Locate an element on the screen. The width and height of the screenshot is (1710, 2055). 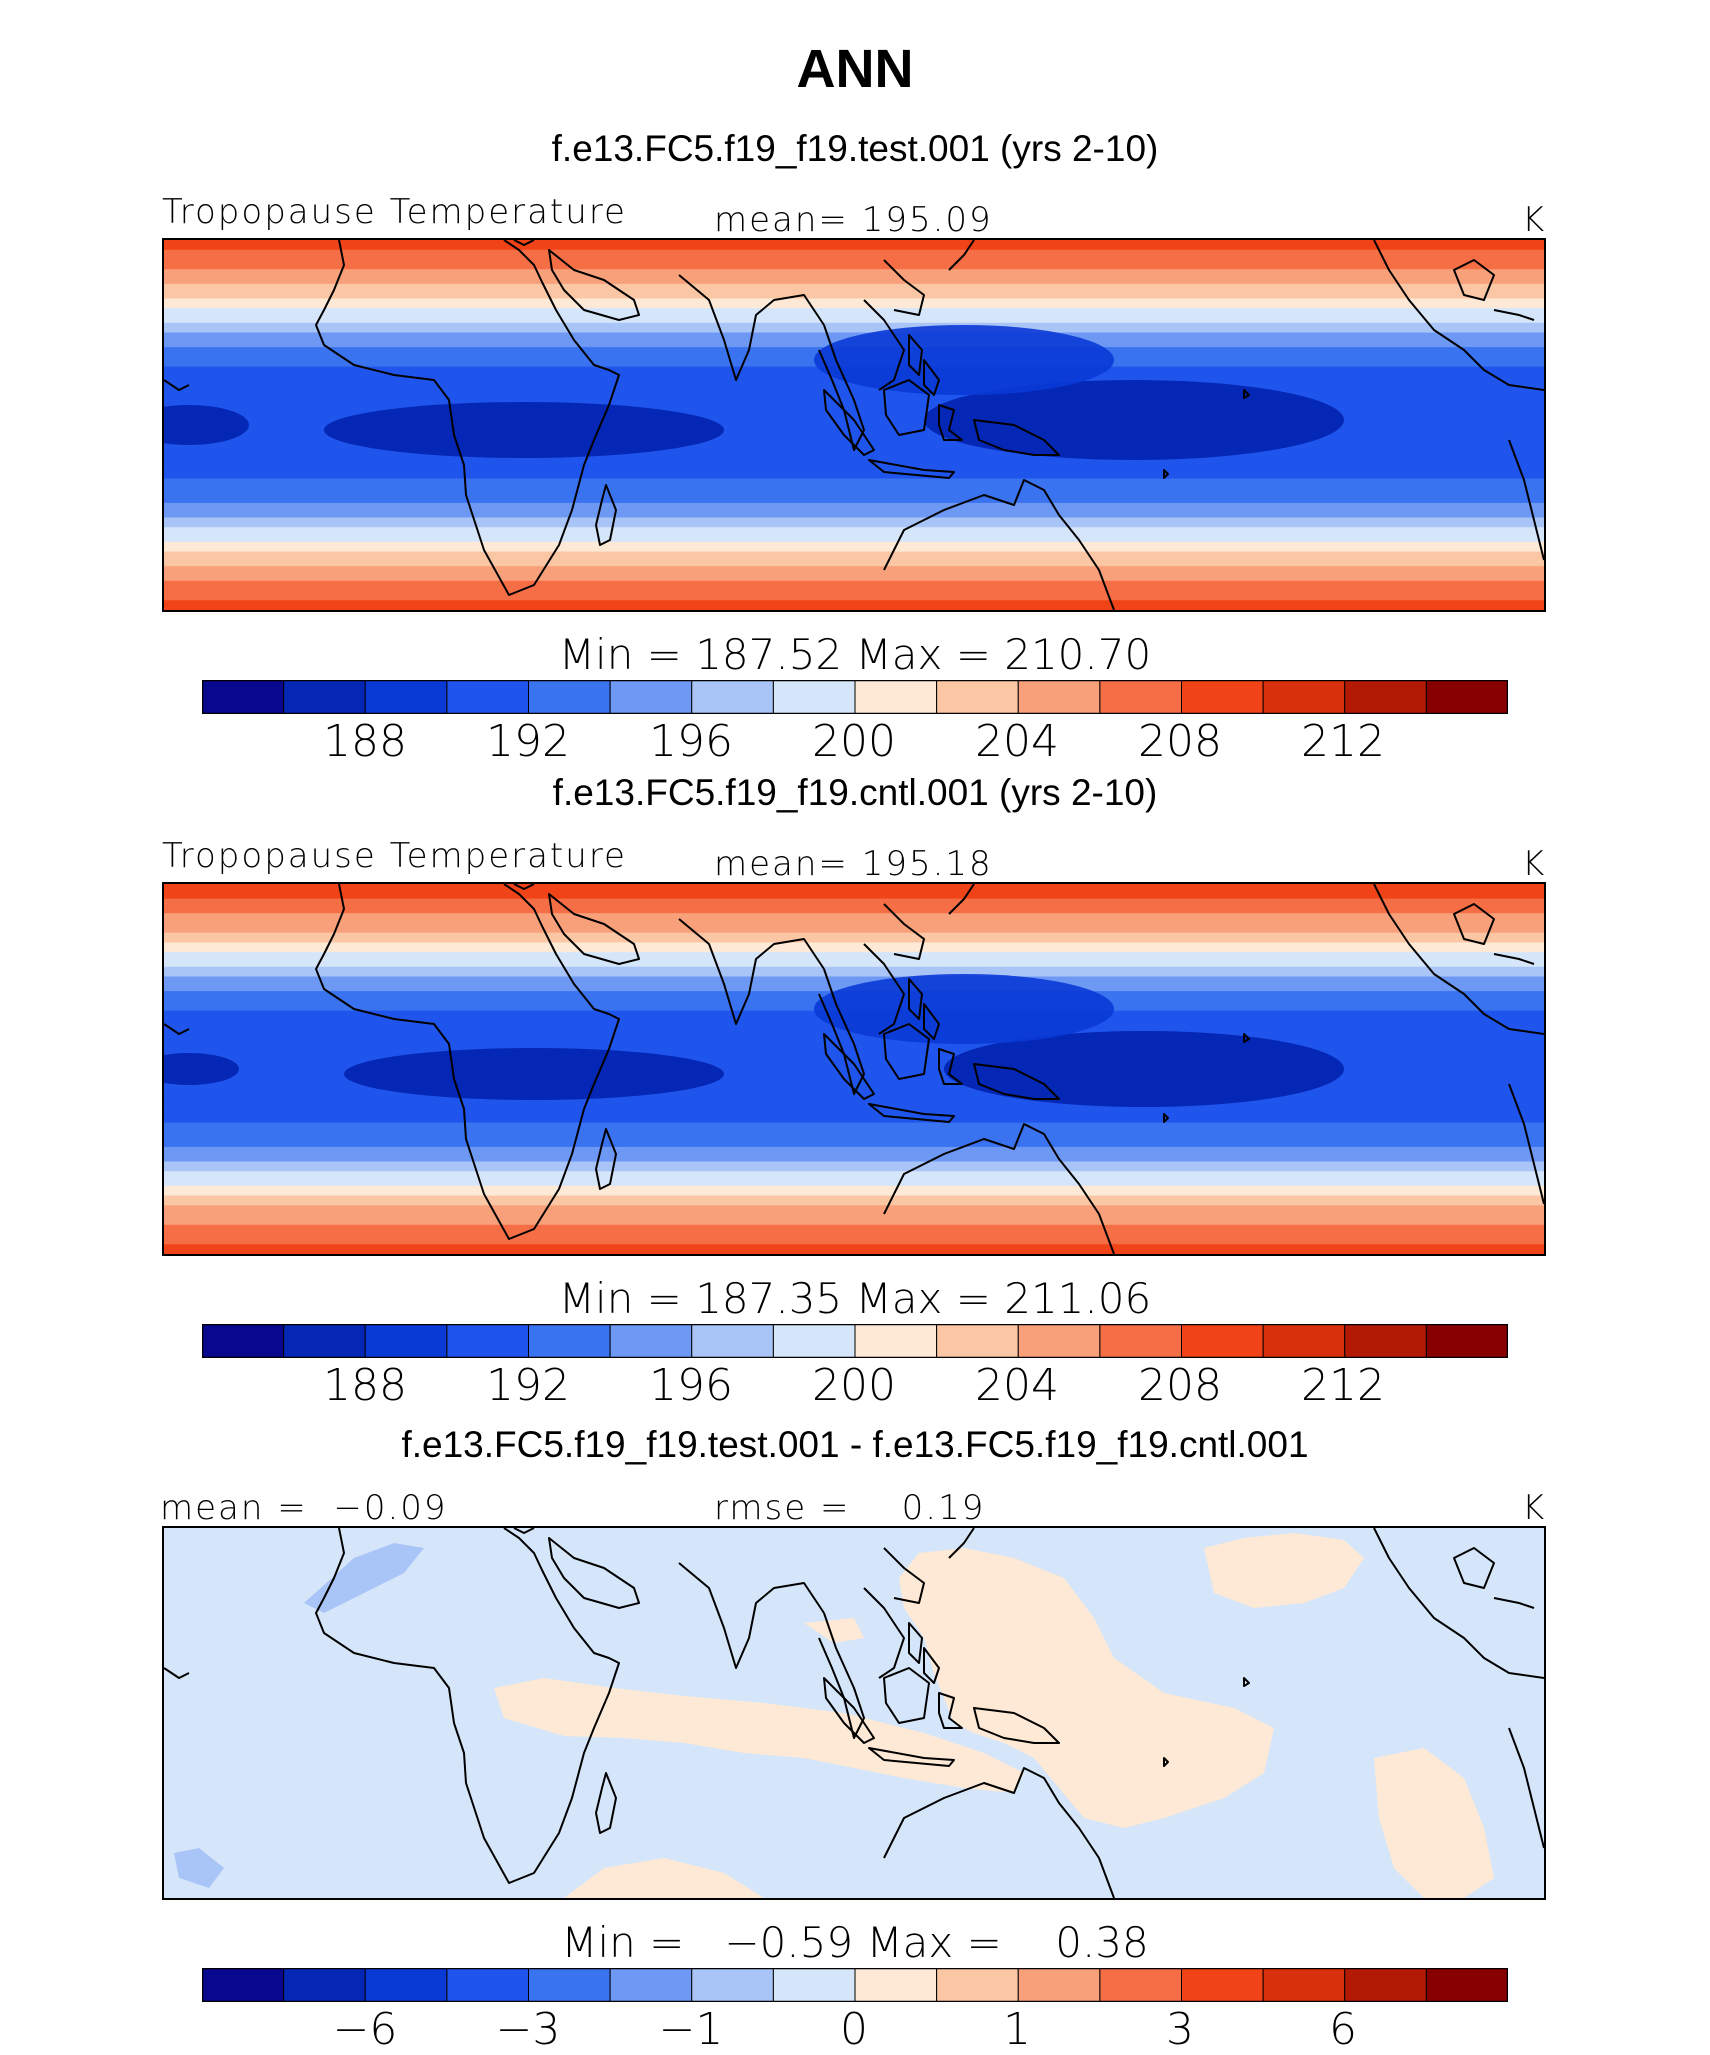
panel1-min-cell-pacific is located at coordinates (1134, 420).